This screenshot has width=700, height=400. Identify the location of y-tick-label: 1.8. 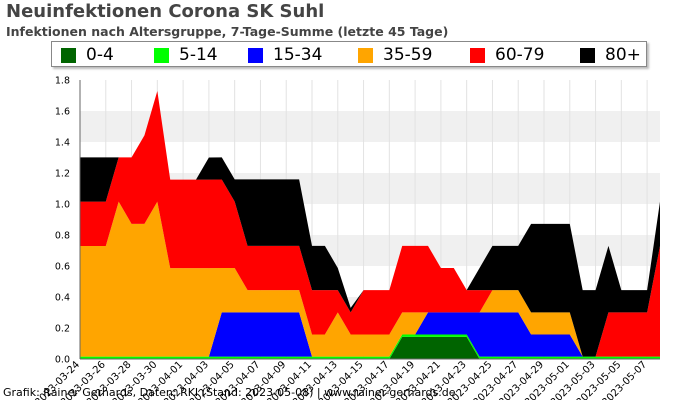
(62, 81).